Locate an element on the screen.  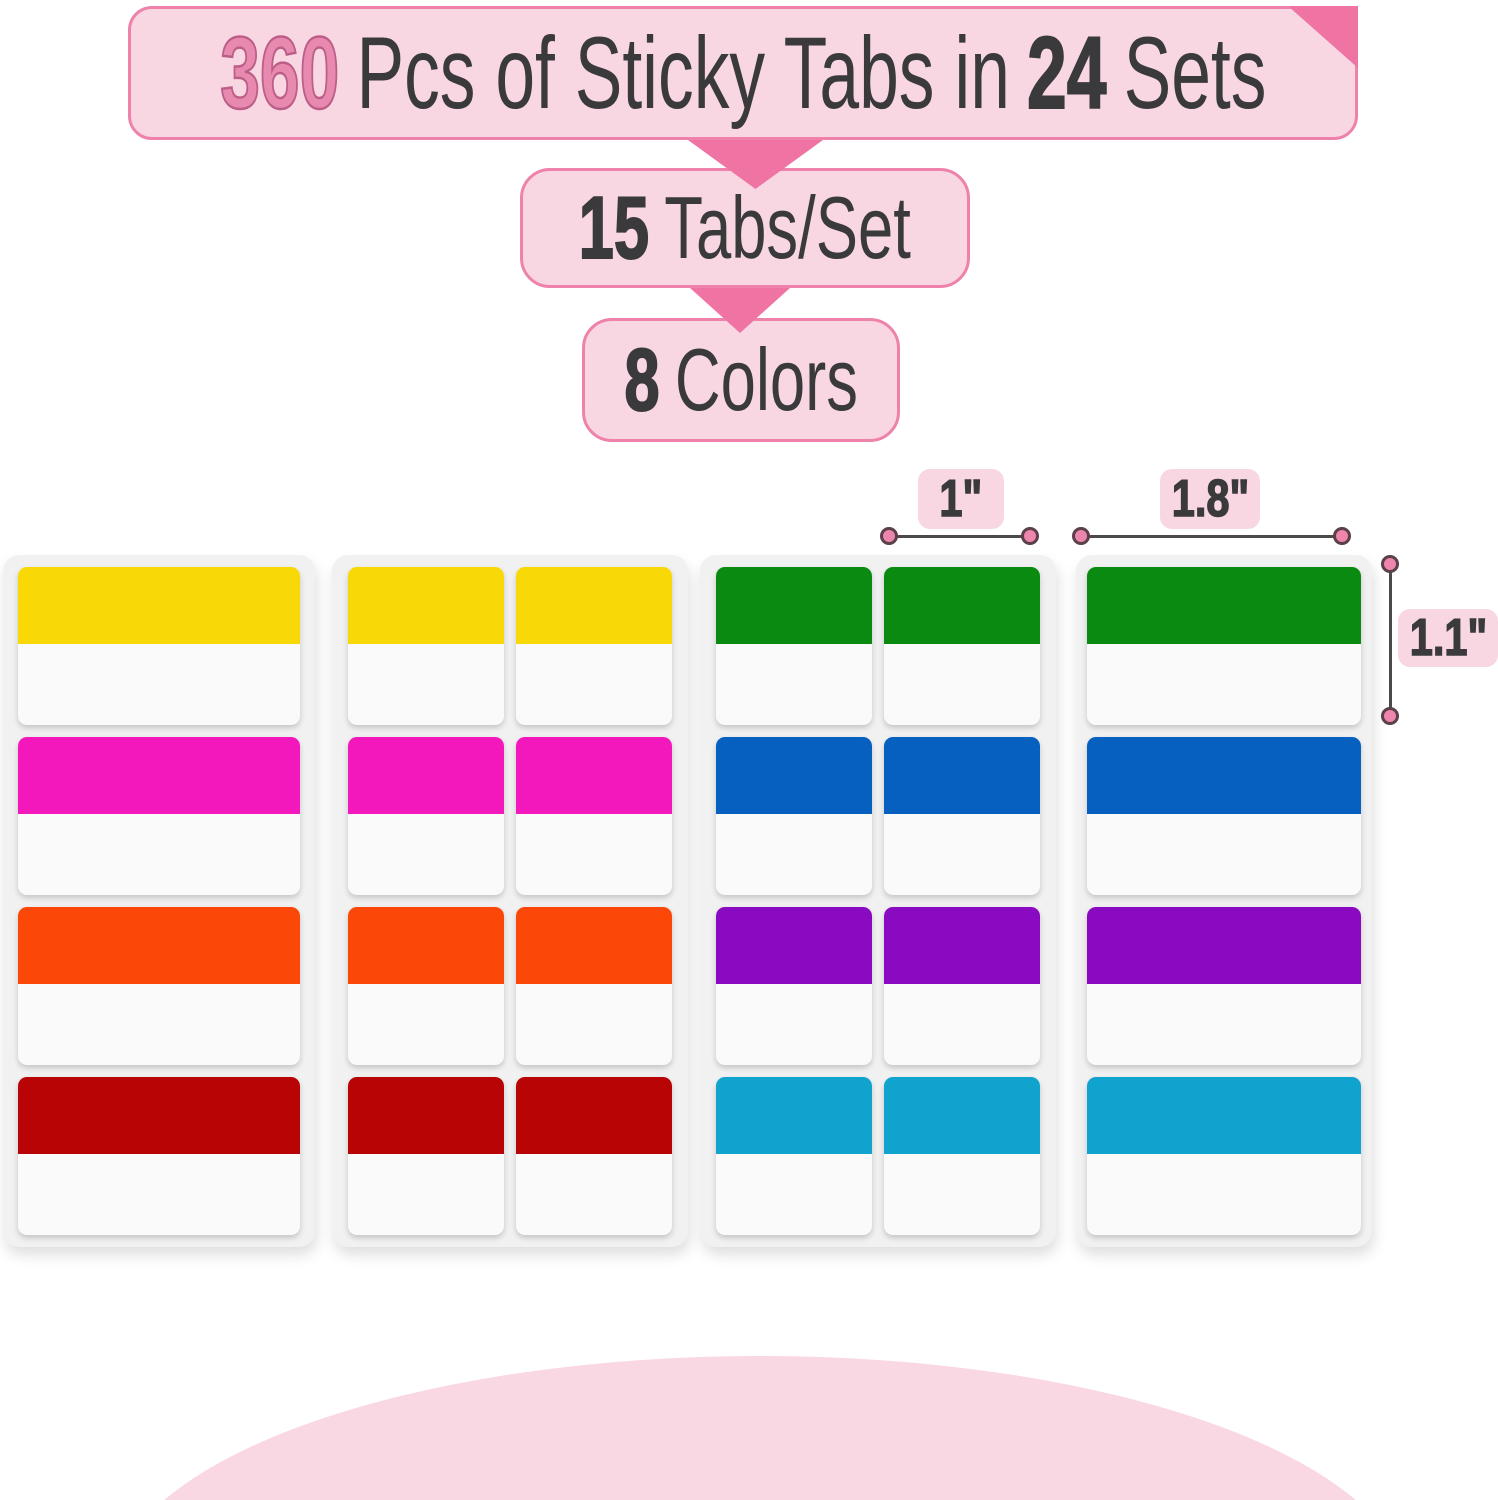
dimension-value: 1" is located at coordinates (961, 499).